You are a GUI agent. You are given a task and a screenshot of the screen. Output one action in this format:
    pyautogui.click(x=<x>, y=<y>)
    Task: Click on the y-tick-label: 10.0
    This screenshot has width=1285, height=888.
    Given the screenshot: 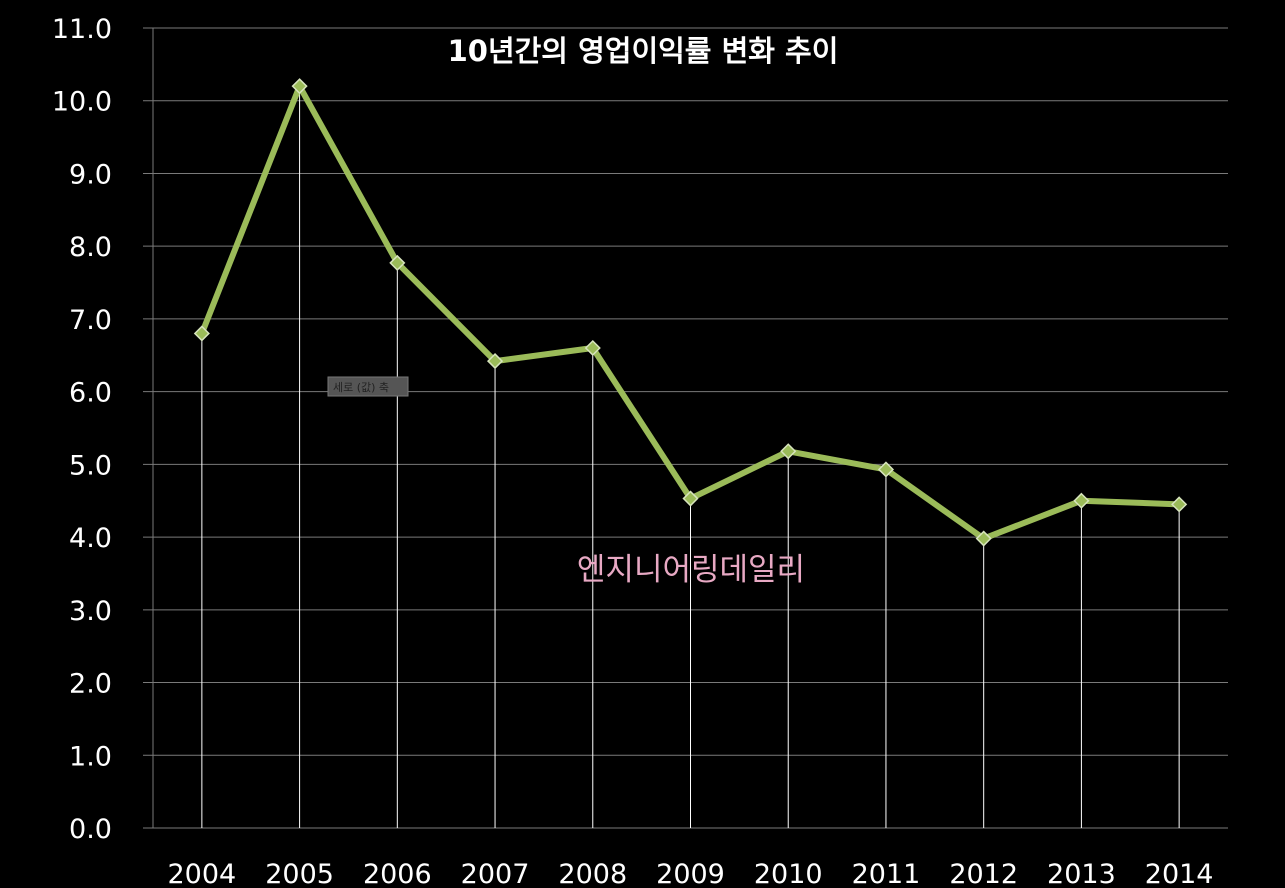 What is the action you would take?
    pyautogui.click(x=82, y=102)
    